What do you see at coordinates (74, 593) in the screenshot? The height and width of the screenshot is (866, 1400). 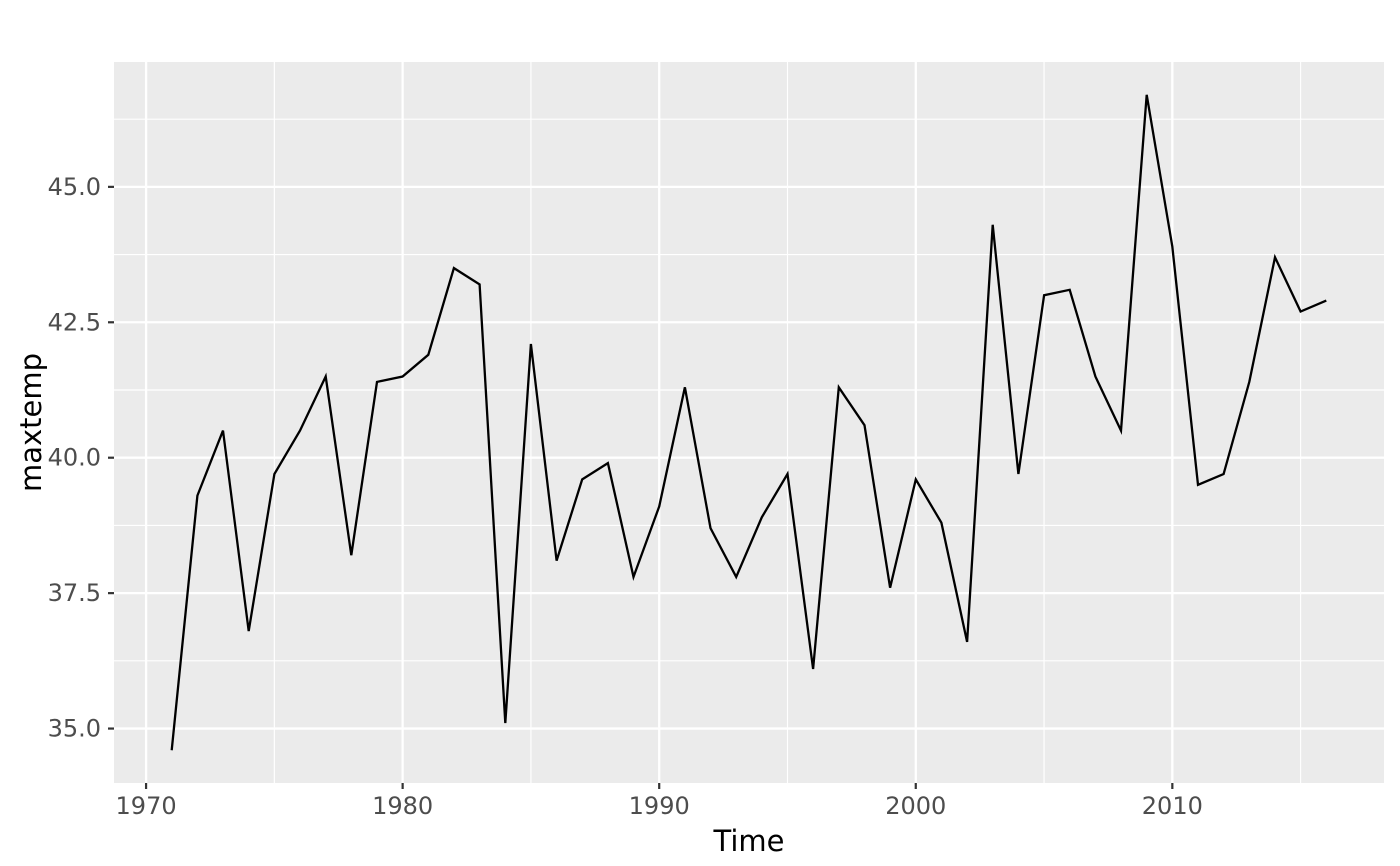 I see `y-tick-label: 37.5` at bounding box center [74, 593].